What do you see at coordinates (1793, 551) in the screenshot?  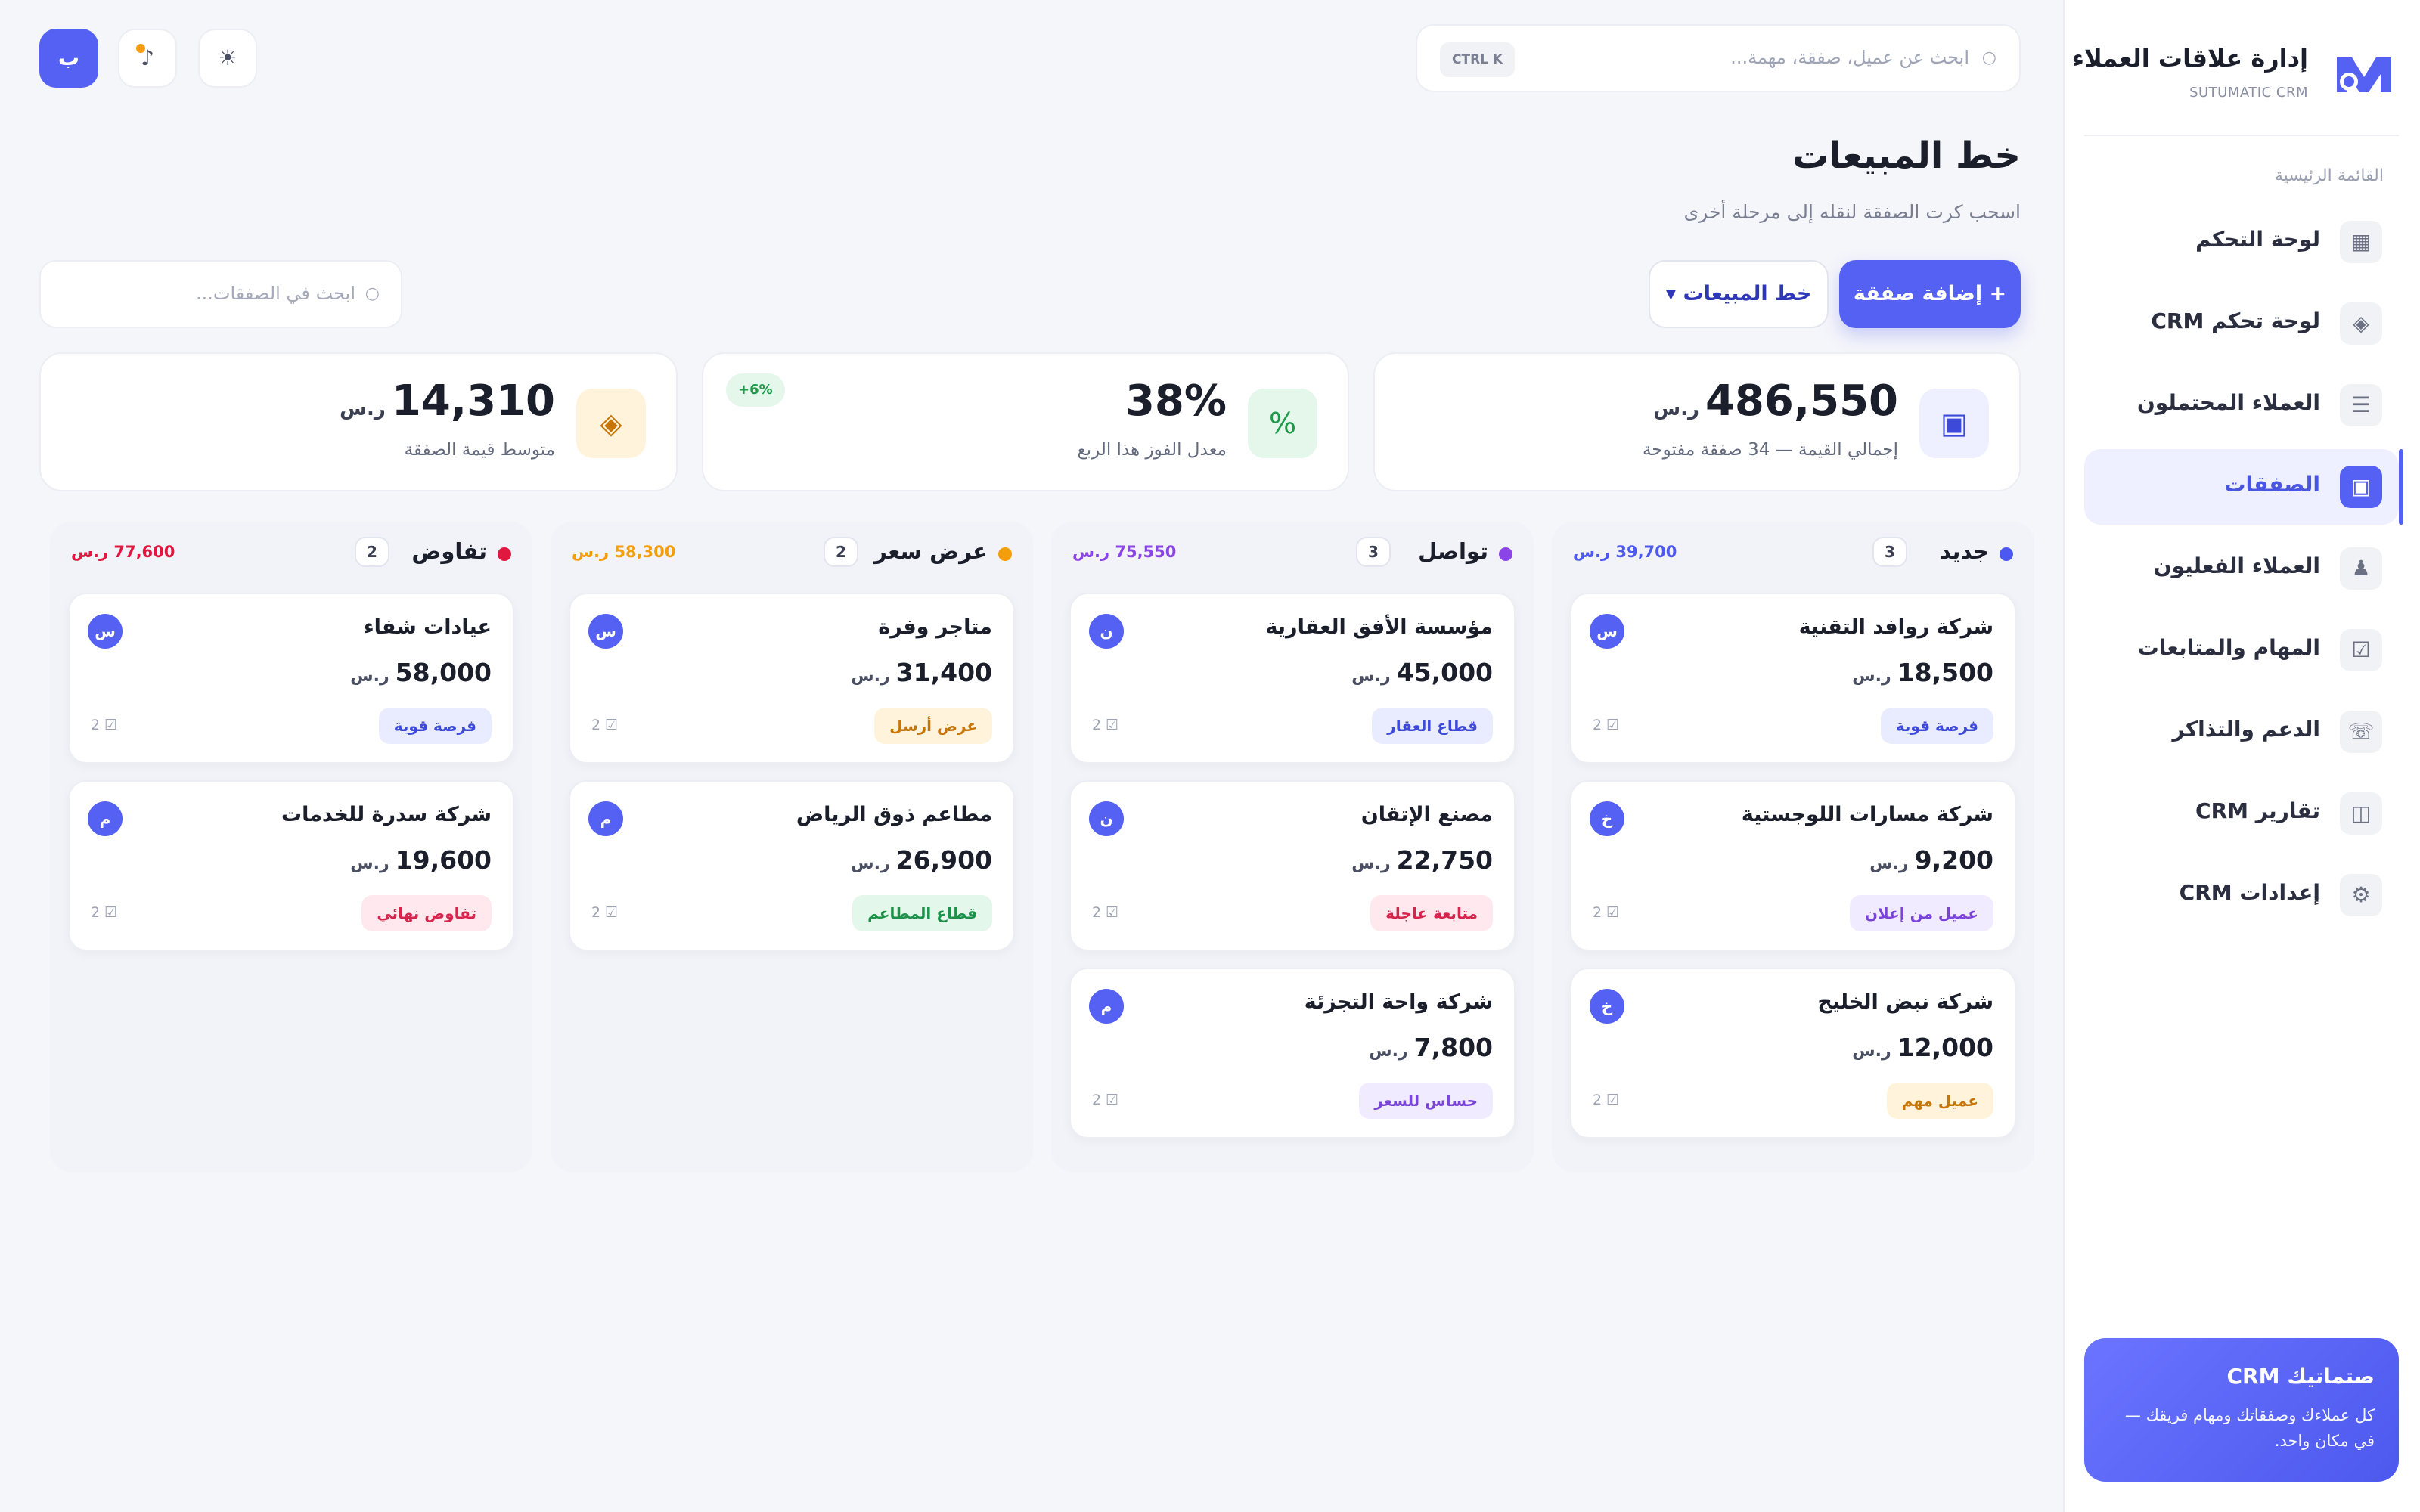 I see `column-header: جديد 3 39,700 ر.س` at bounding box center [1793, 551].